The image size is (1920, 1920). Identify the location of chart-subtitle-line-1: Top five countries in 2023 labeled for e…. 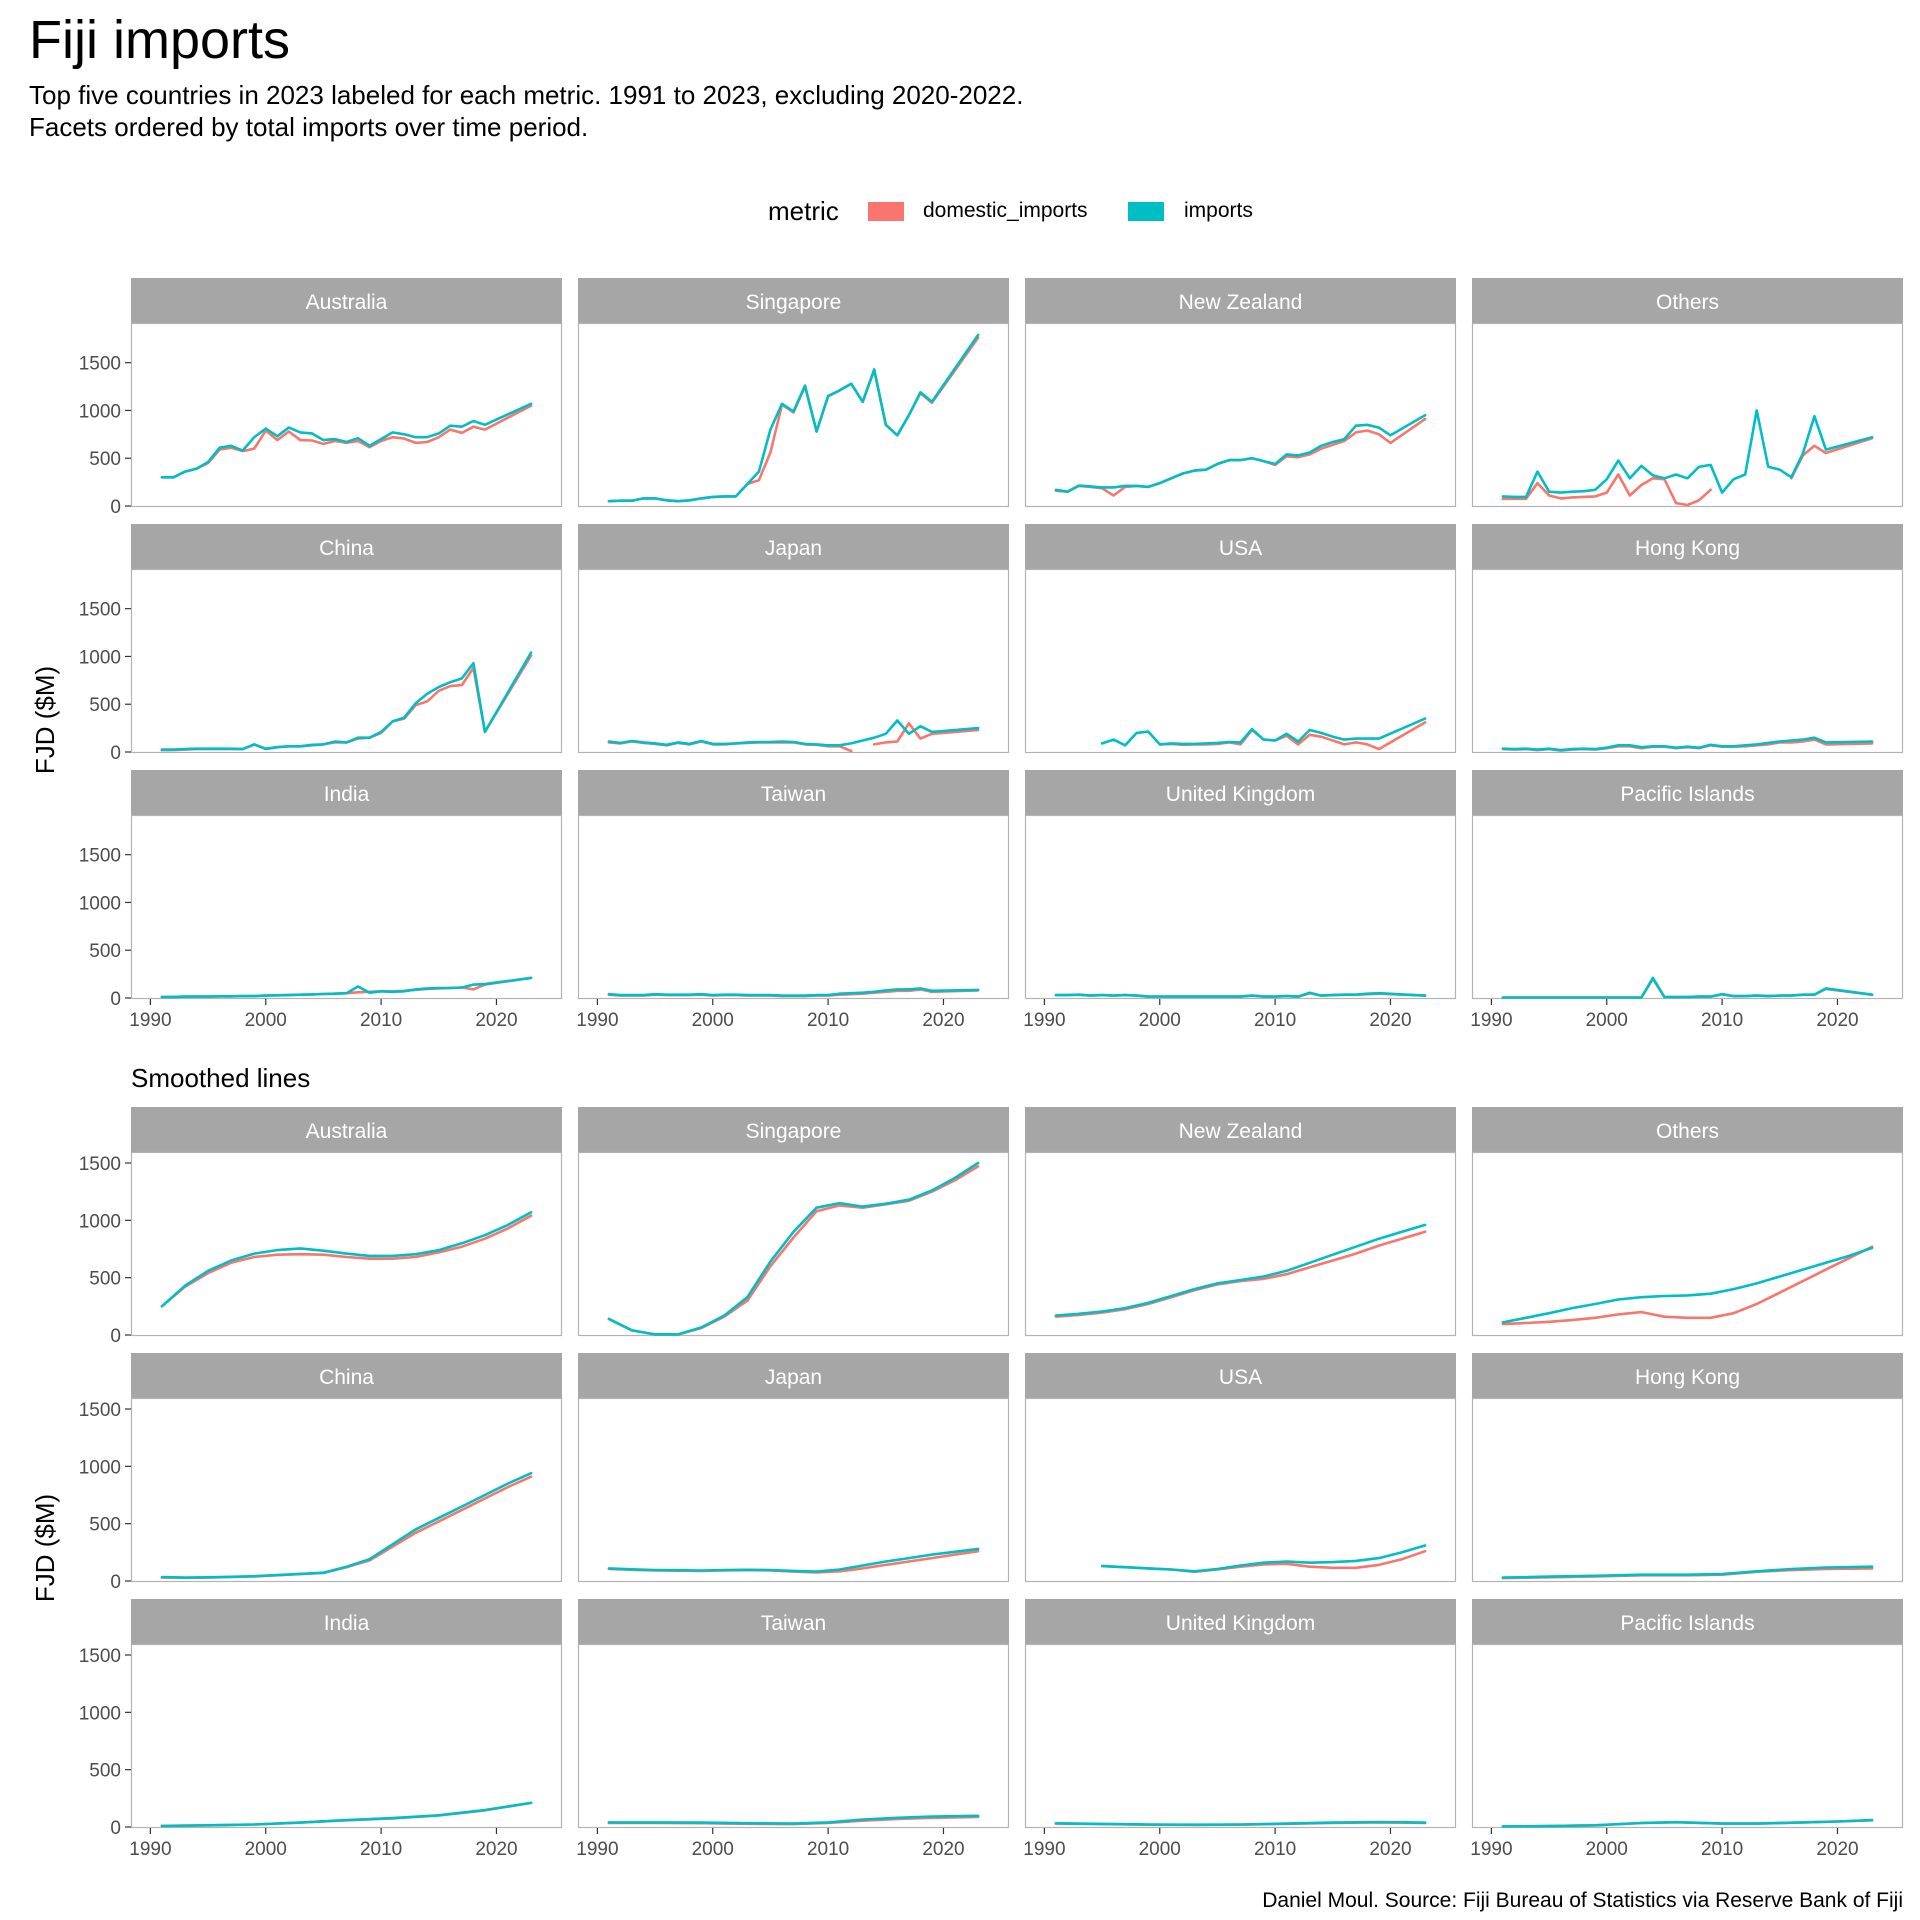
(526, 95).